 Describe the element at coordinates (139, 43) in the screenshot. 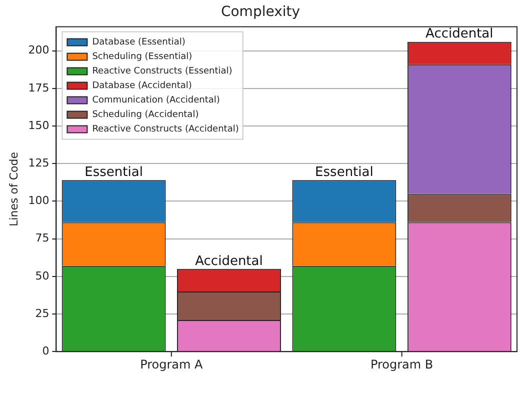

I see `legend-label: Database (Essential)` at that location.